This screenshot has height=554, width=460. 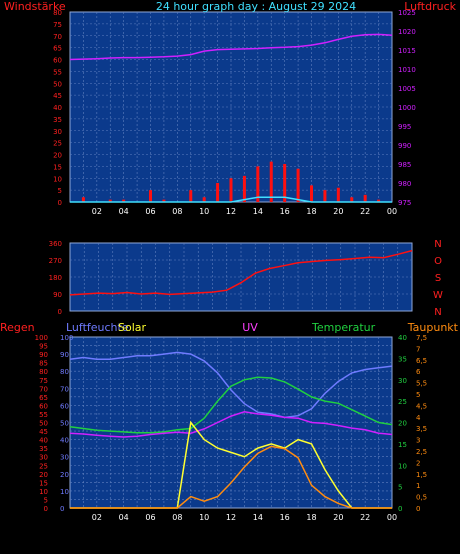 What do you see at coordinates (421, 475) in the screenshot?
I see `y-tick-label: 1,5` at bounding box center [421, 475].